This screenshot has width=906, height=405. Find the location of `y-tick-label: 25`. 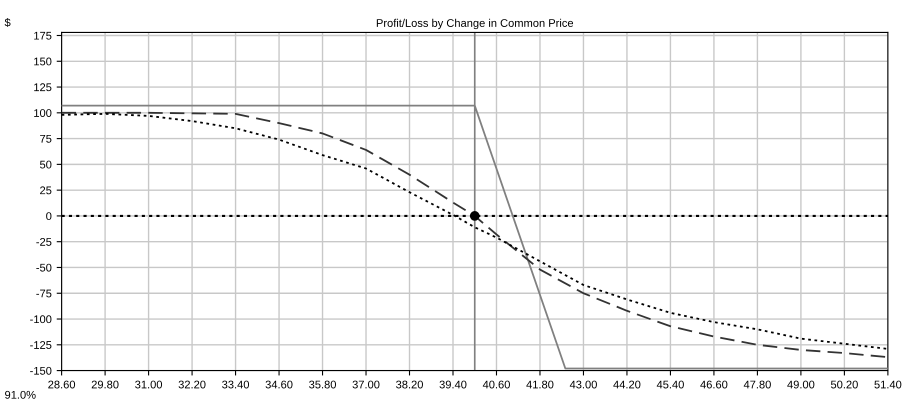

y-tick-label: 25 is located at coordinates (46, 190).